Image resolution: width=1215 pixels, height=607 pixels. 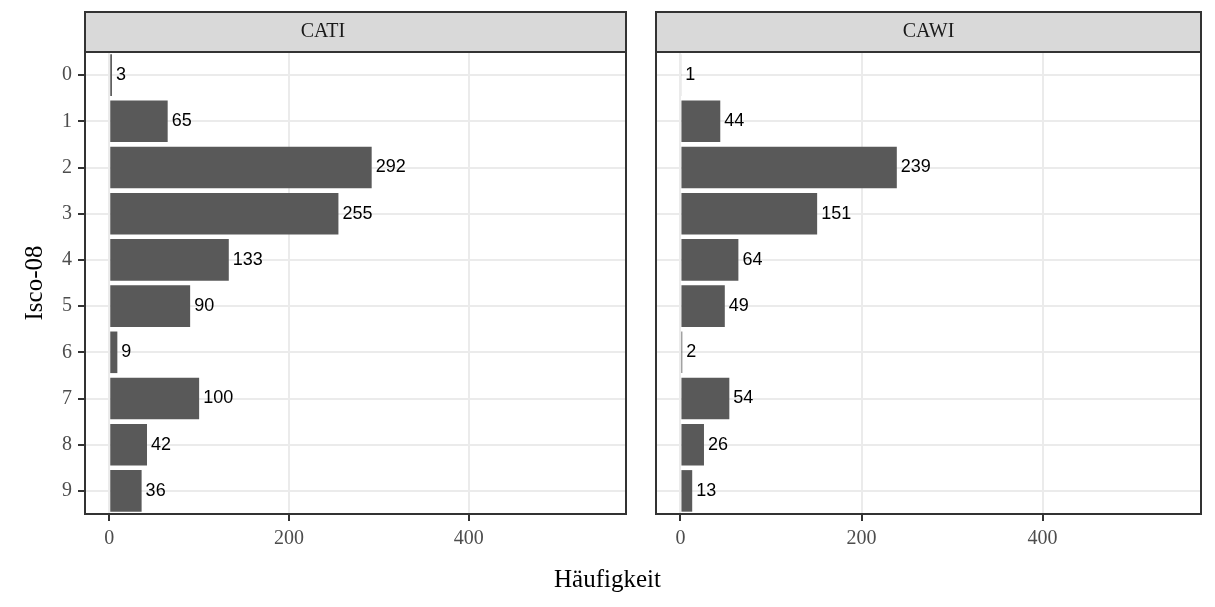 I want to click on data-label: 1, so click(x=690, y=74).